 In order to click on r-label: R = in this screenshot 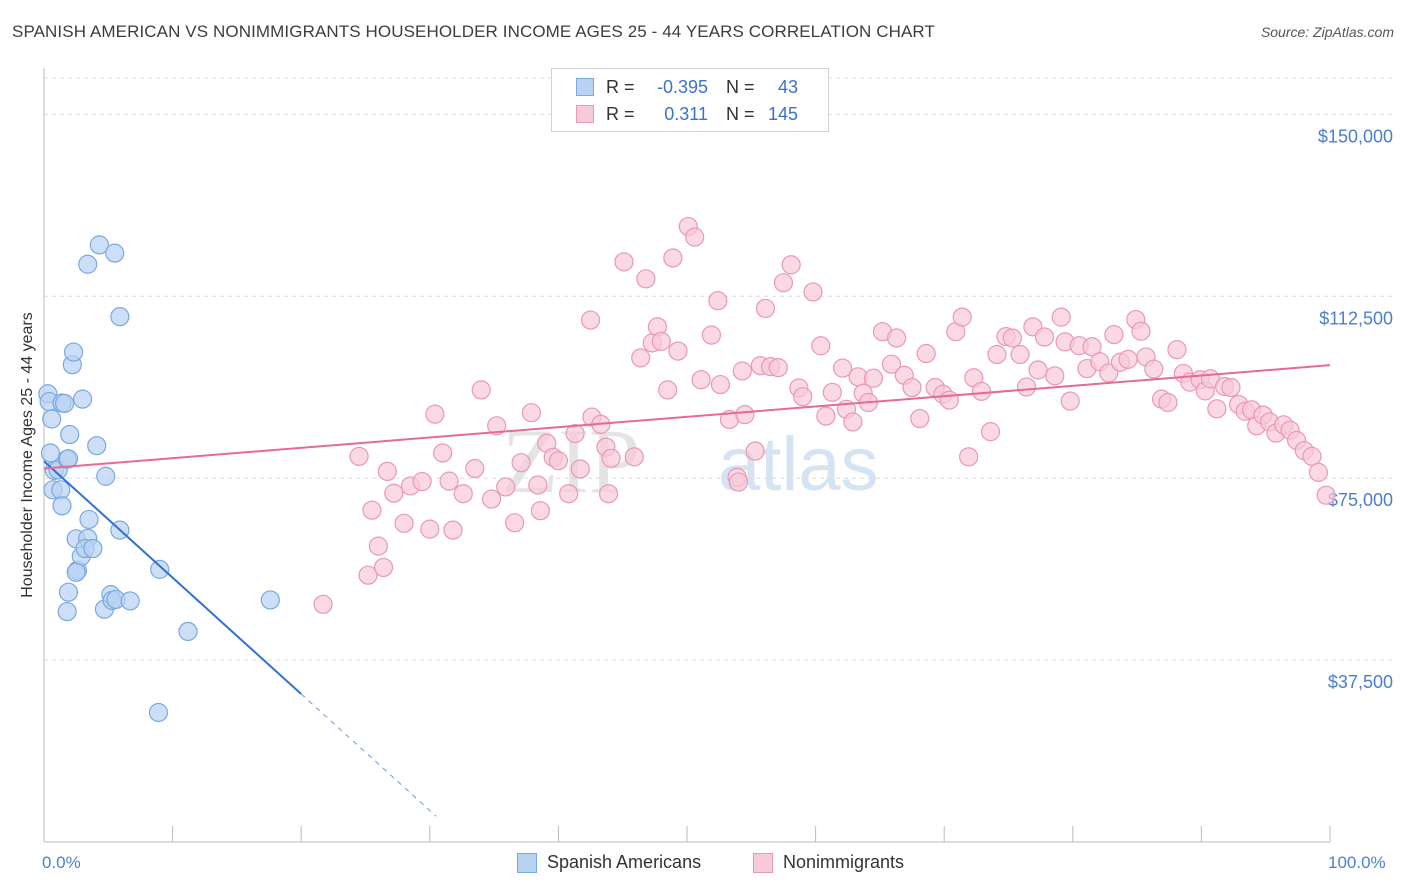, I will do `click(620, 86)`.